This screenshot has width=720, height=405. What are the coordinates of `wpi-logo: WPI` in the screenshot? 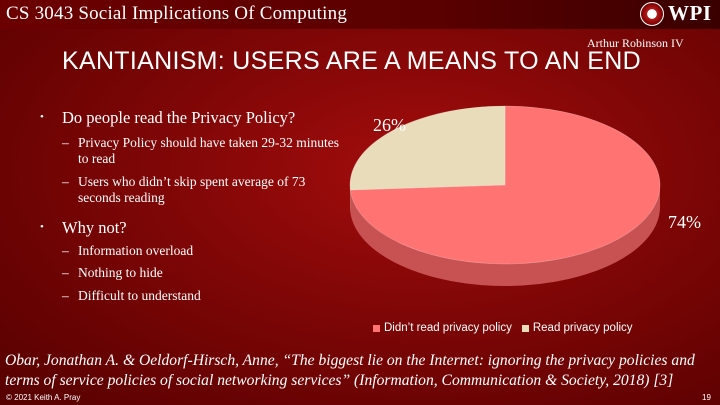 It's located at (676, 13).